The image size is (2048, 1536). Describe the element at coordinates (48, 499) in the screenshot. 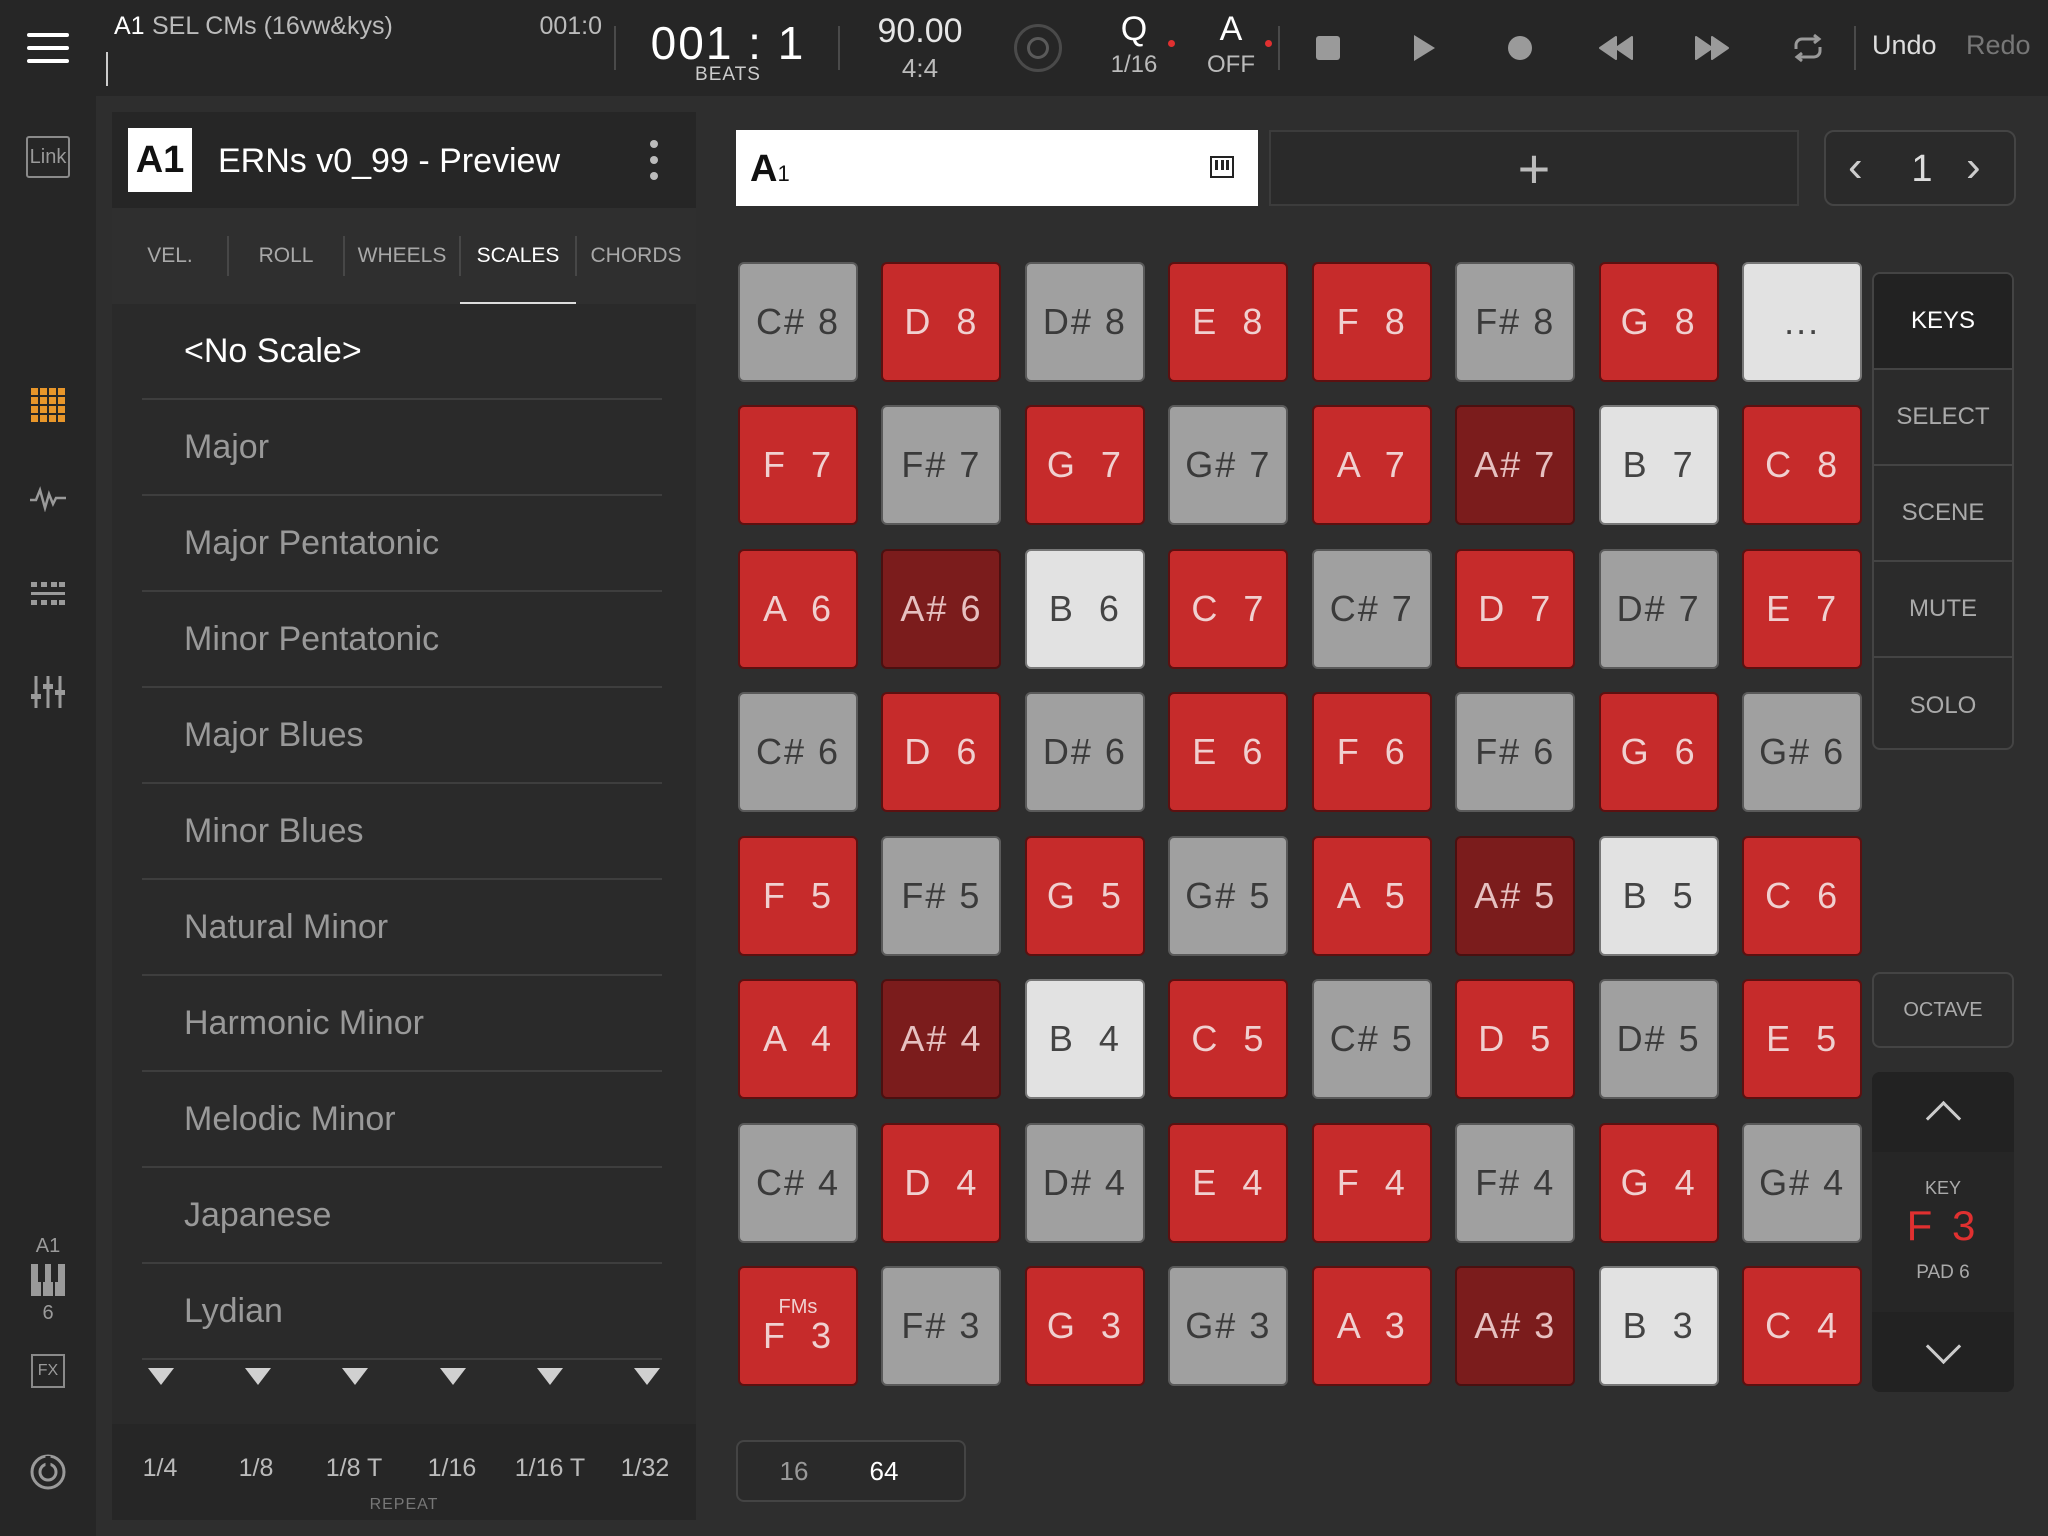

I see `waveform-icon` at that location.